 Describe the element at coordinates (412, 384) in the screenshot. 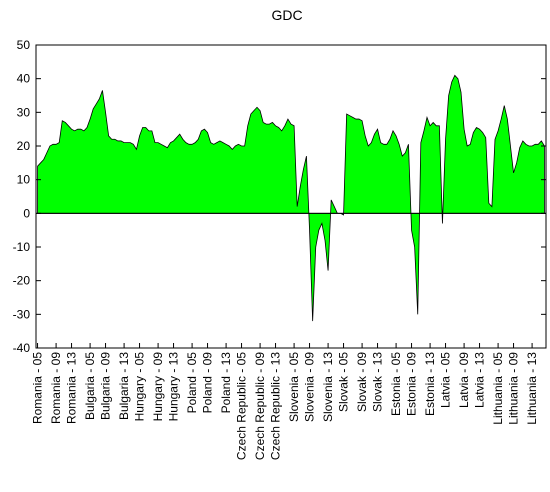

I see `x-tick-label: Estonia - 09` at that location.